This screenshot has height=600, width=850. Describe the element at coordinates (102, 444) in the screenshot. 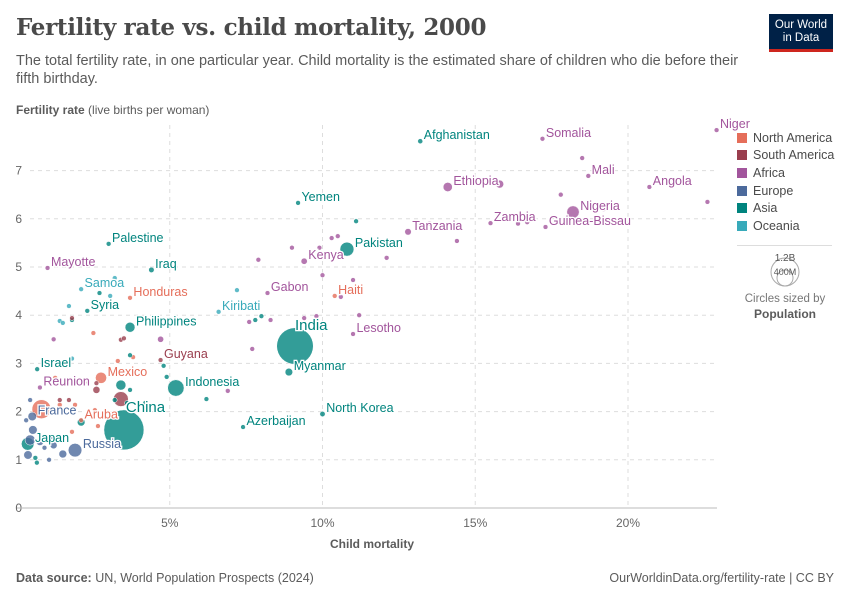

I see `point-label: Russia` at that location.